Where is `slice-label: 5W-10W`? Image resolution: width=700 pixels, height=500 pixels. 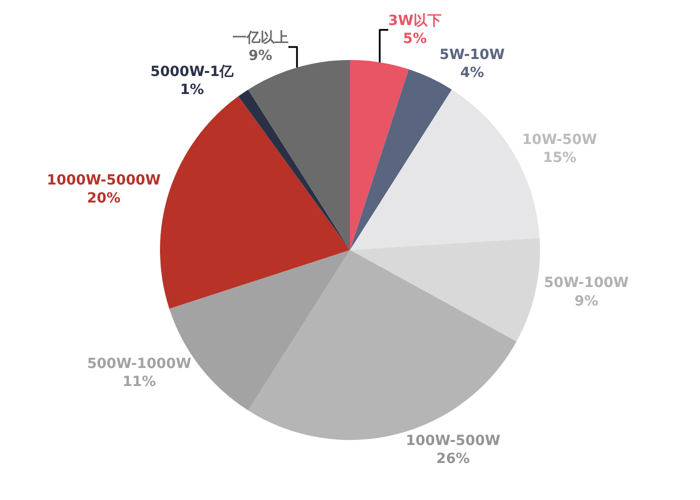 slice-label: 5W-10W is located at coordinates (472, 54).